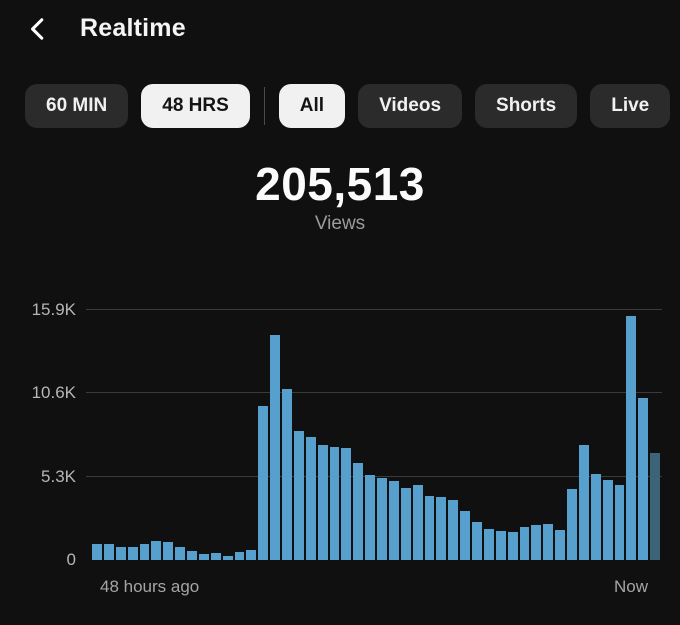 The height and width of the screenshot is (625, 680). Describe the element at coordinates (312, 106) in the screenshot. I see `chip-all: All` at that location.